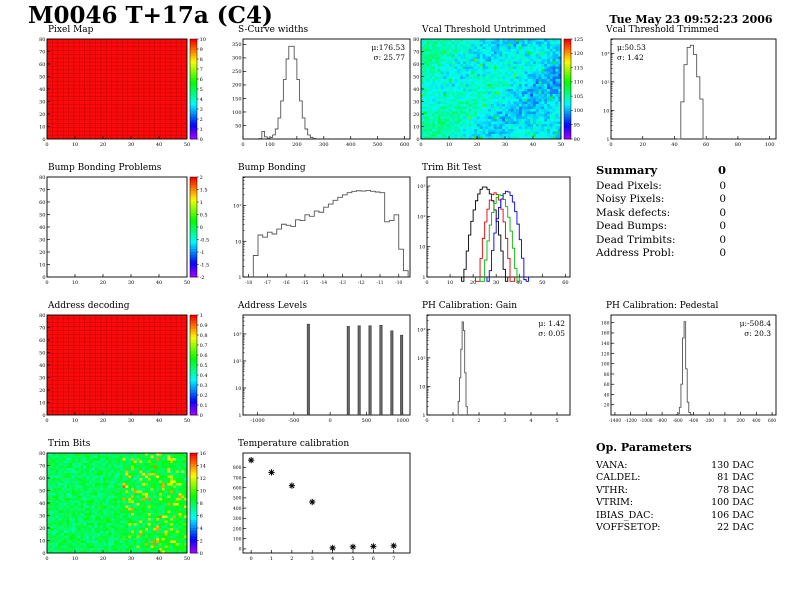 This screenshot has height=612, width=792. What do you see at coordinates (150, 15) in the screenshot?
I see `page-title: M0046 T+17a (C4)` at bounding box center [150, 15].